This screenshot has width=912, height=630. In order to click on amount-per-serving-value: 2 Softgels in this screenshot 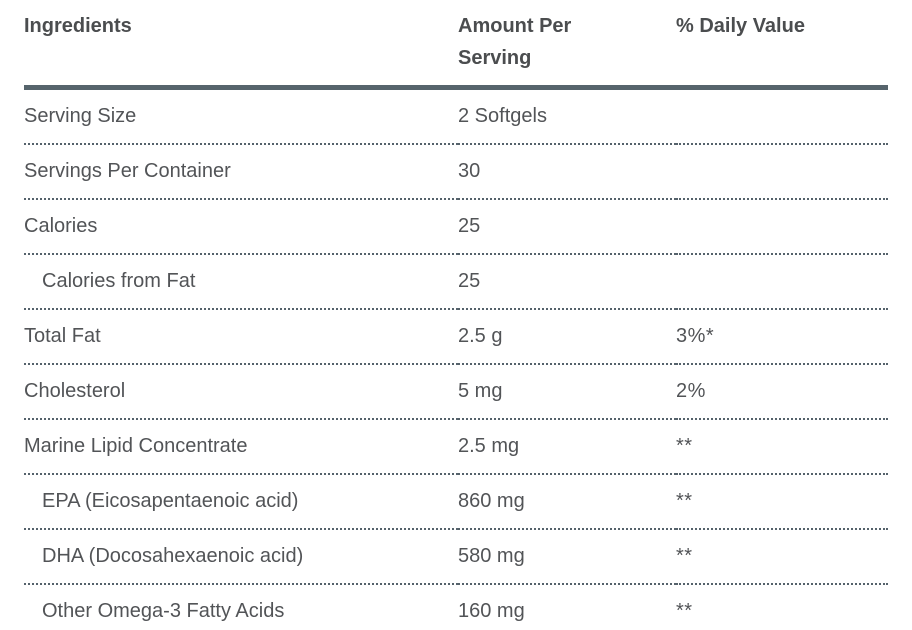, I will do `click(567, 116)`.